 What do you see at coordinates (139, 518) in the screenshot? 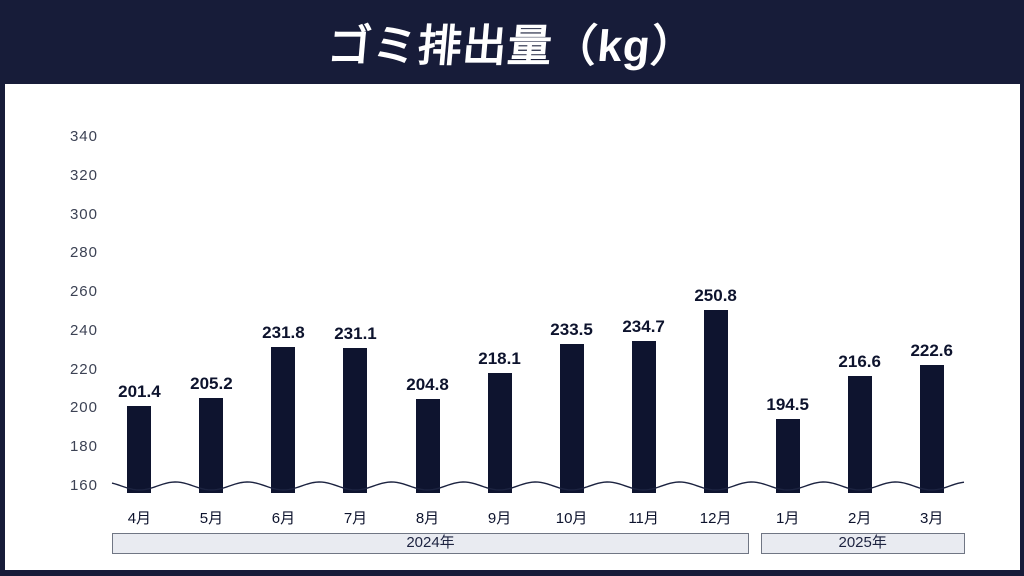
I see `x-tick-label: 4月` at bounding box center [139, 518].